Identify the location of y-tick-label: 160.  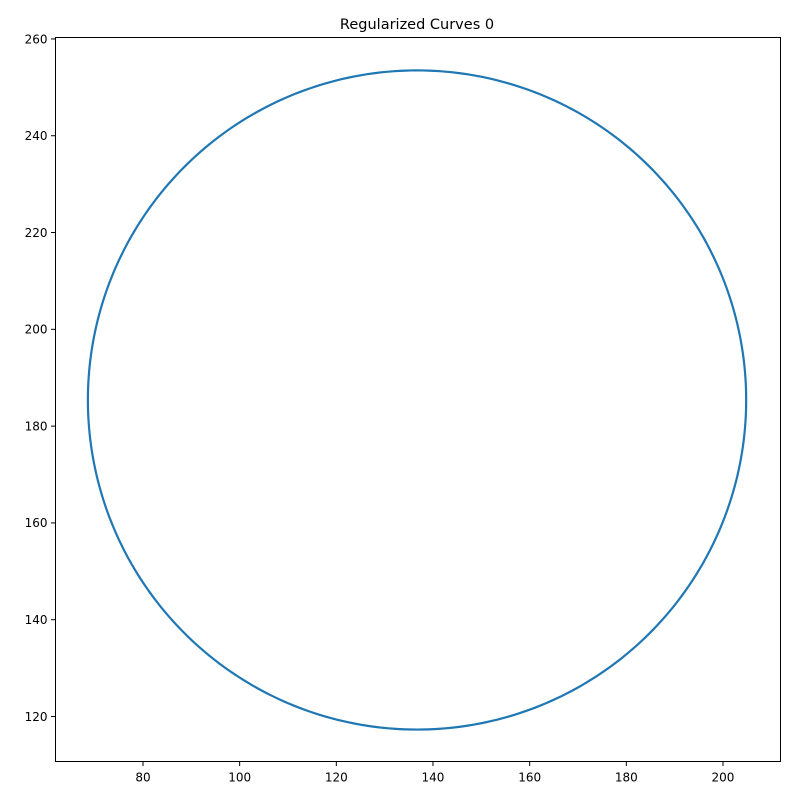
(36, 523).